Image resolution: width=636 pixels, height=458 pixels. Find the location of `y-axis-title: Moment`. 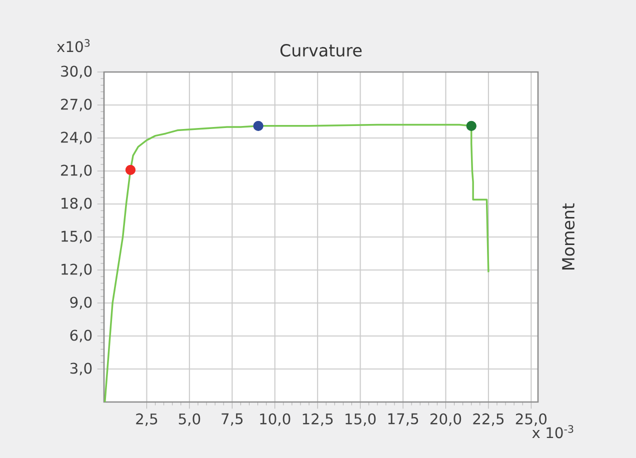

y-axis-title: Moment is located at coordinates (568, 236).